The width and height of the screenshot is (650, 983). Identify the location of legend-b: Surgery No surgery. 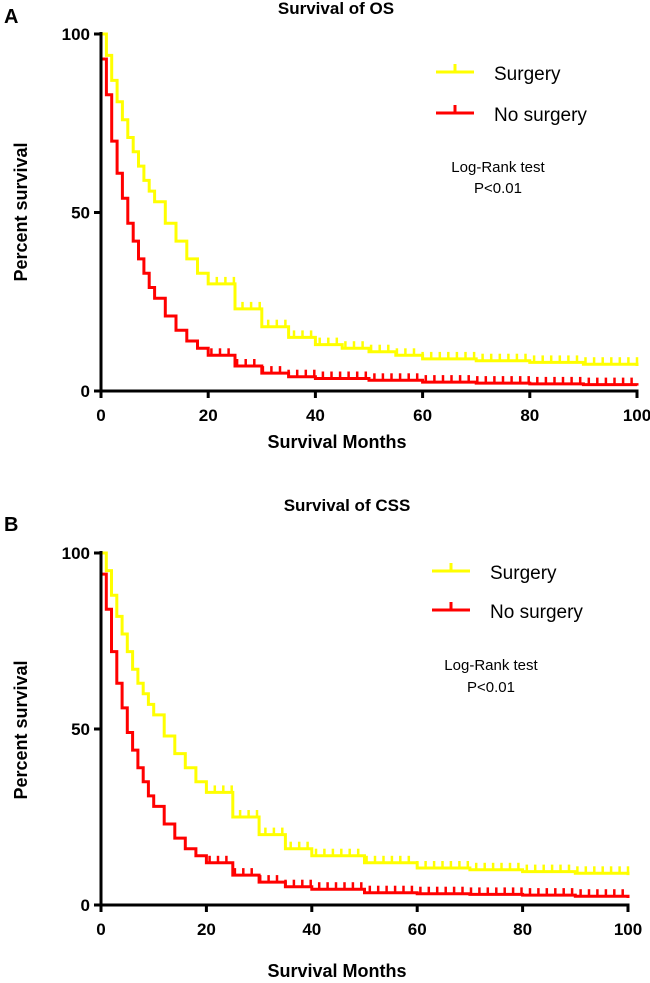
(507, 593).